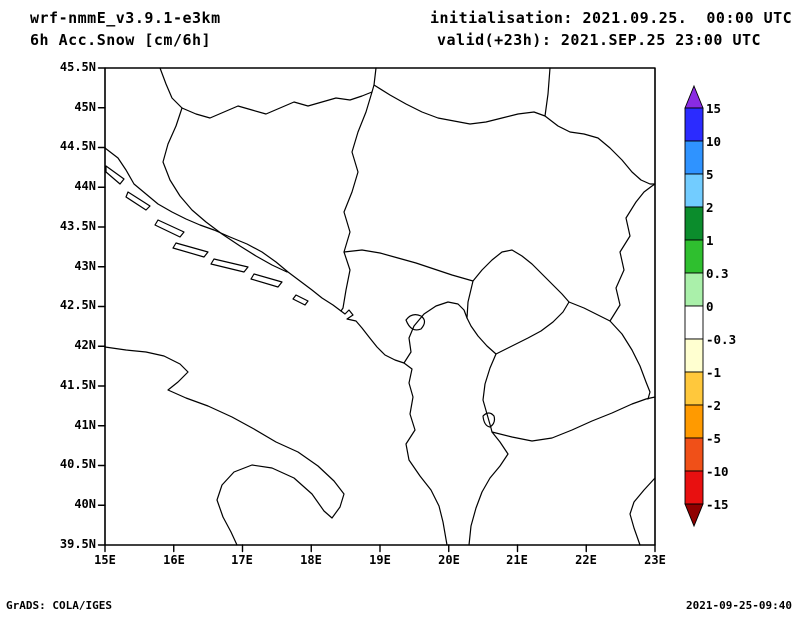  Describe the element at coordinates (632, 291) in the screenshot. I see `border-bulgaria-west` at that location.